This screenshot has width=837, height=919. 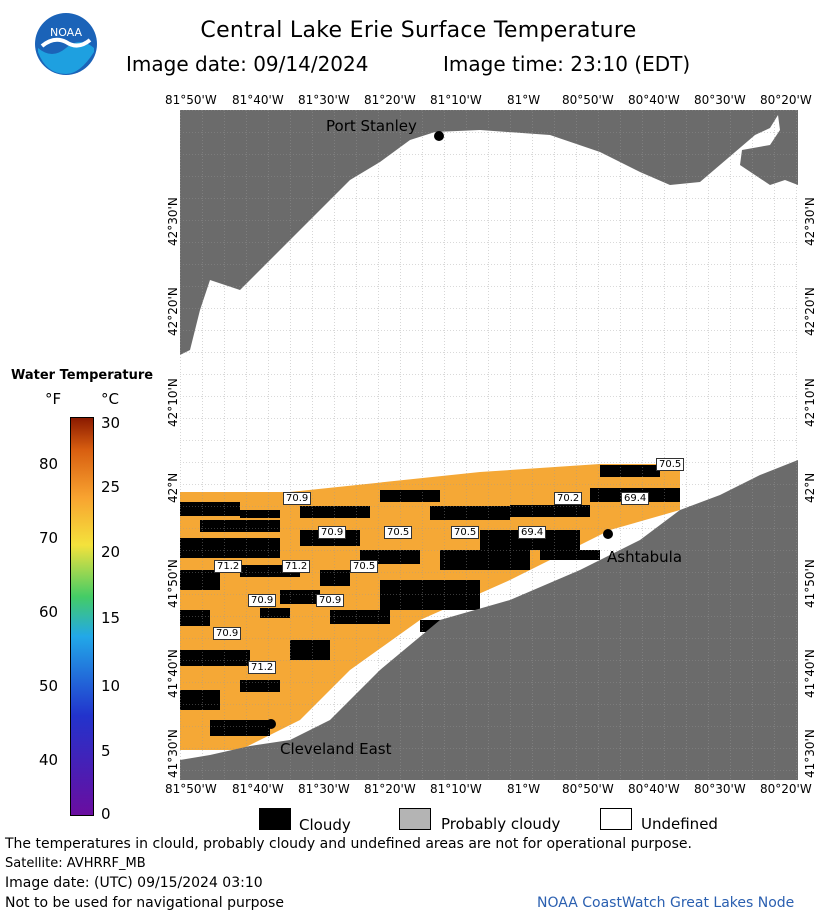 What do you see at coordinates (258, 789) in the screenshot?
I see `lon-tick-bottom: 81°40'W` at bounding box center [258, 789].